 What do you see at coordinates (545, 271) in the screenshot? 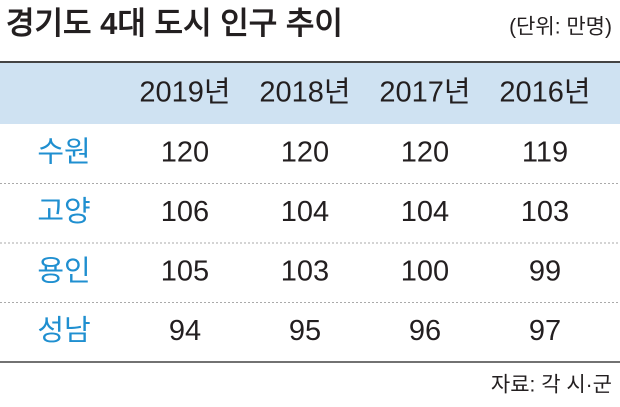
I see `cell-value: 99` at bounding box center [545, 271].